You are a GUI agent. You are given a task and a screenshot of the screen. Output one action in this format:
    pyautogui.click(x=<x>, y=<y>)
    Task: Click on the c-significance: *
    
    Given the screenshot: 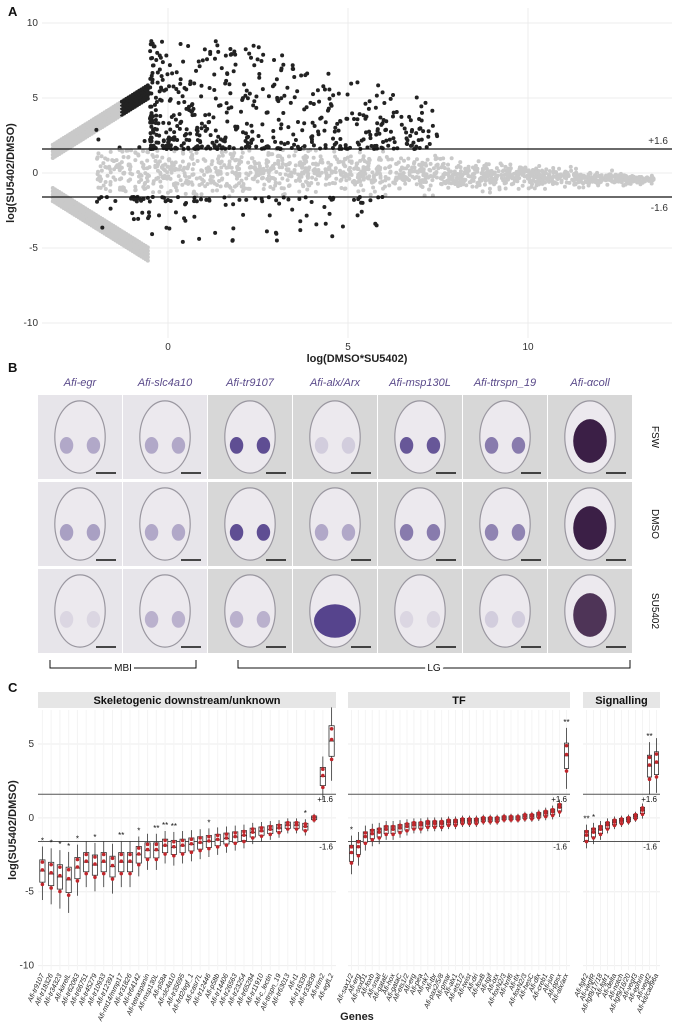 What is the action you would take?
    pyautogui.click(x=305, y=813)
    